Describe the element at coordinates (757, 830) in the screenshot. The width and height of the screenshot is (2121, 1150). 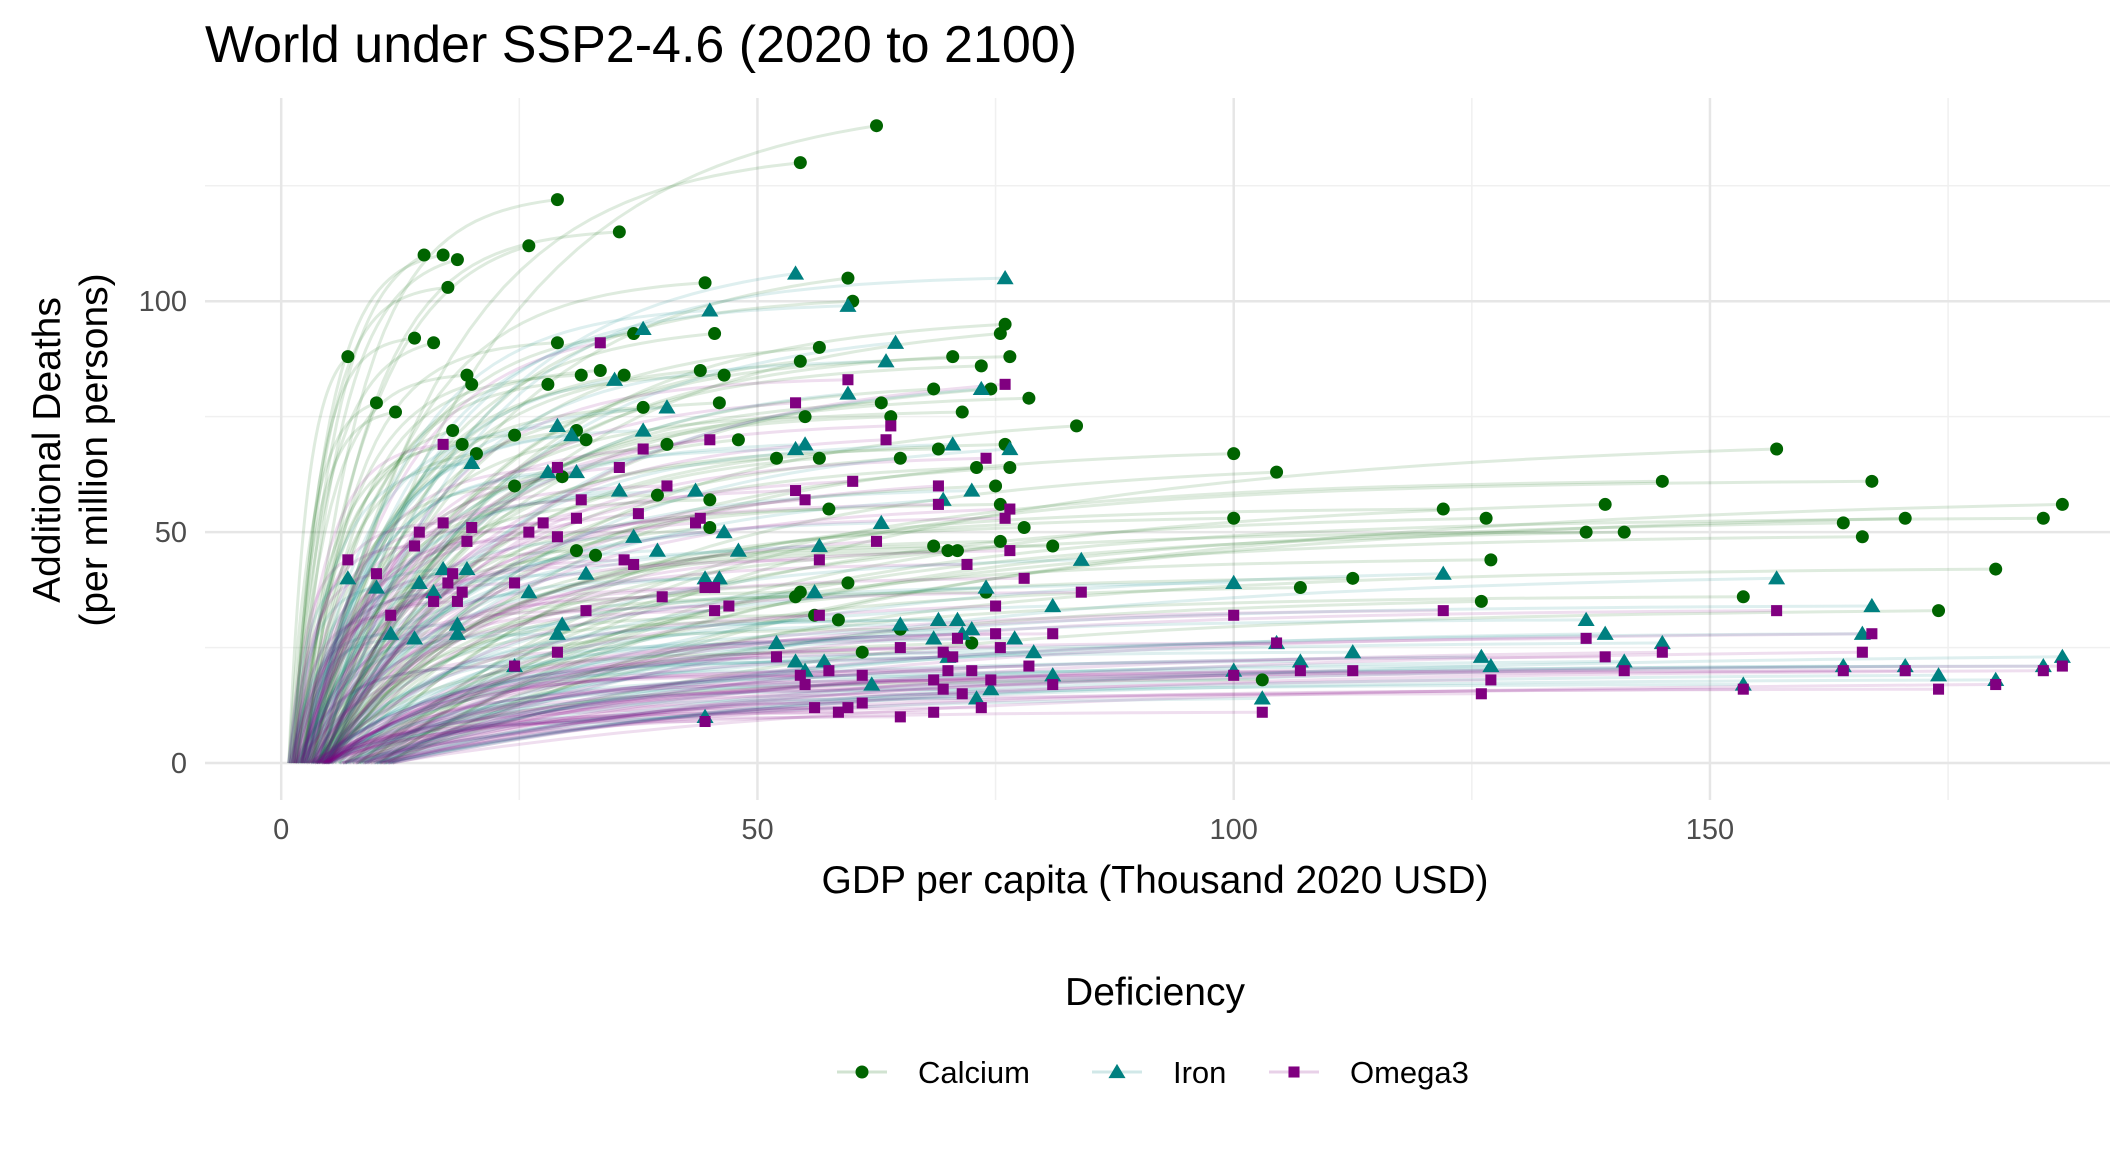
I see `x-tick-label: 50` at that location.